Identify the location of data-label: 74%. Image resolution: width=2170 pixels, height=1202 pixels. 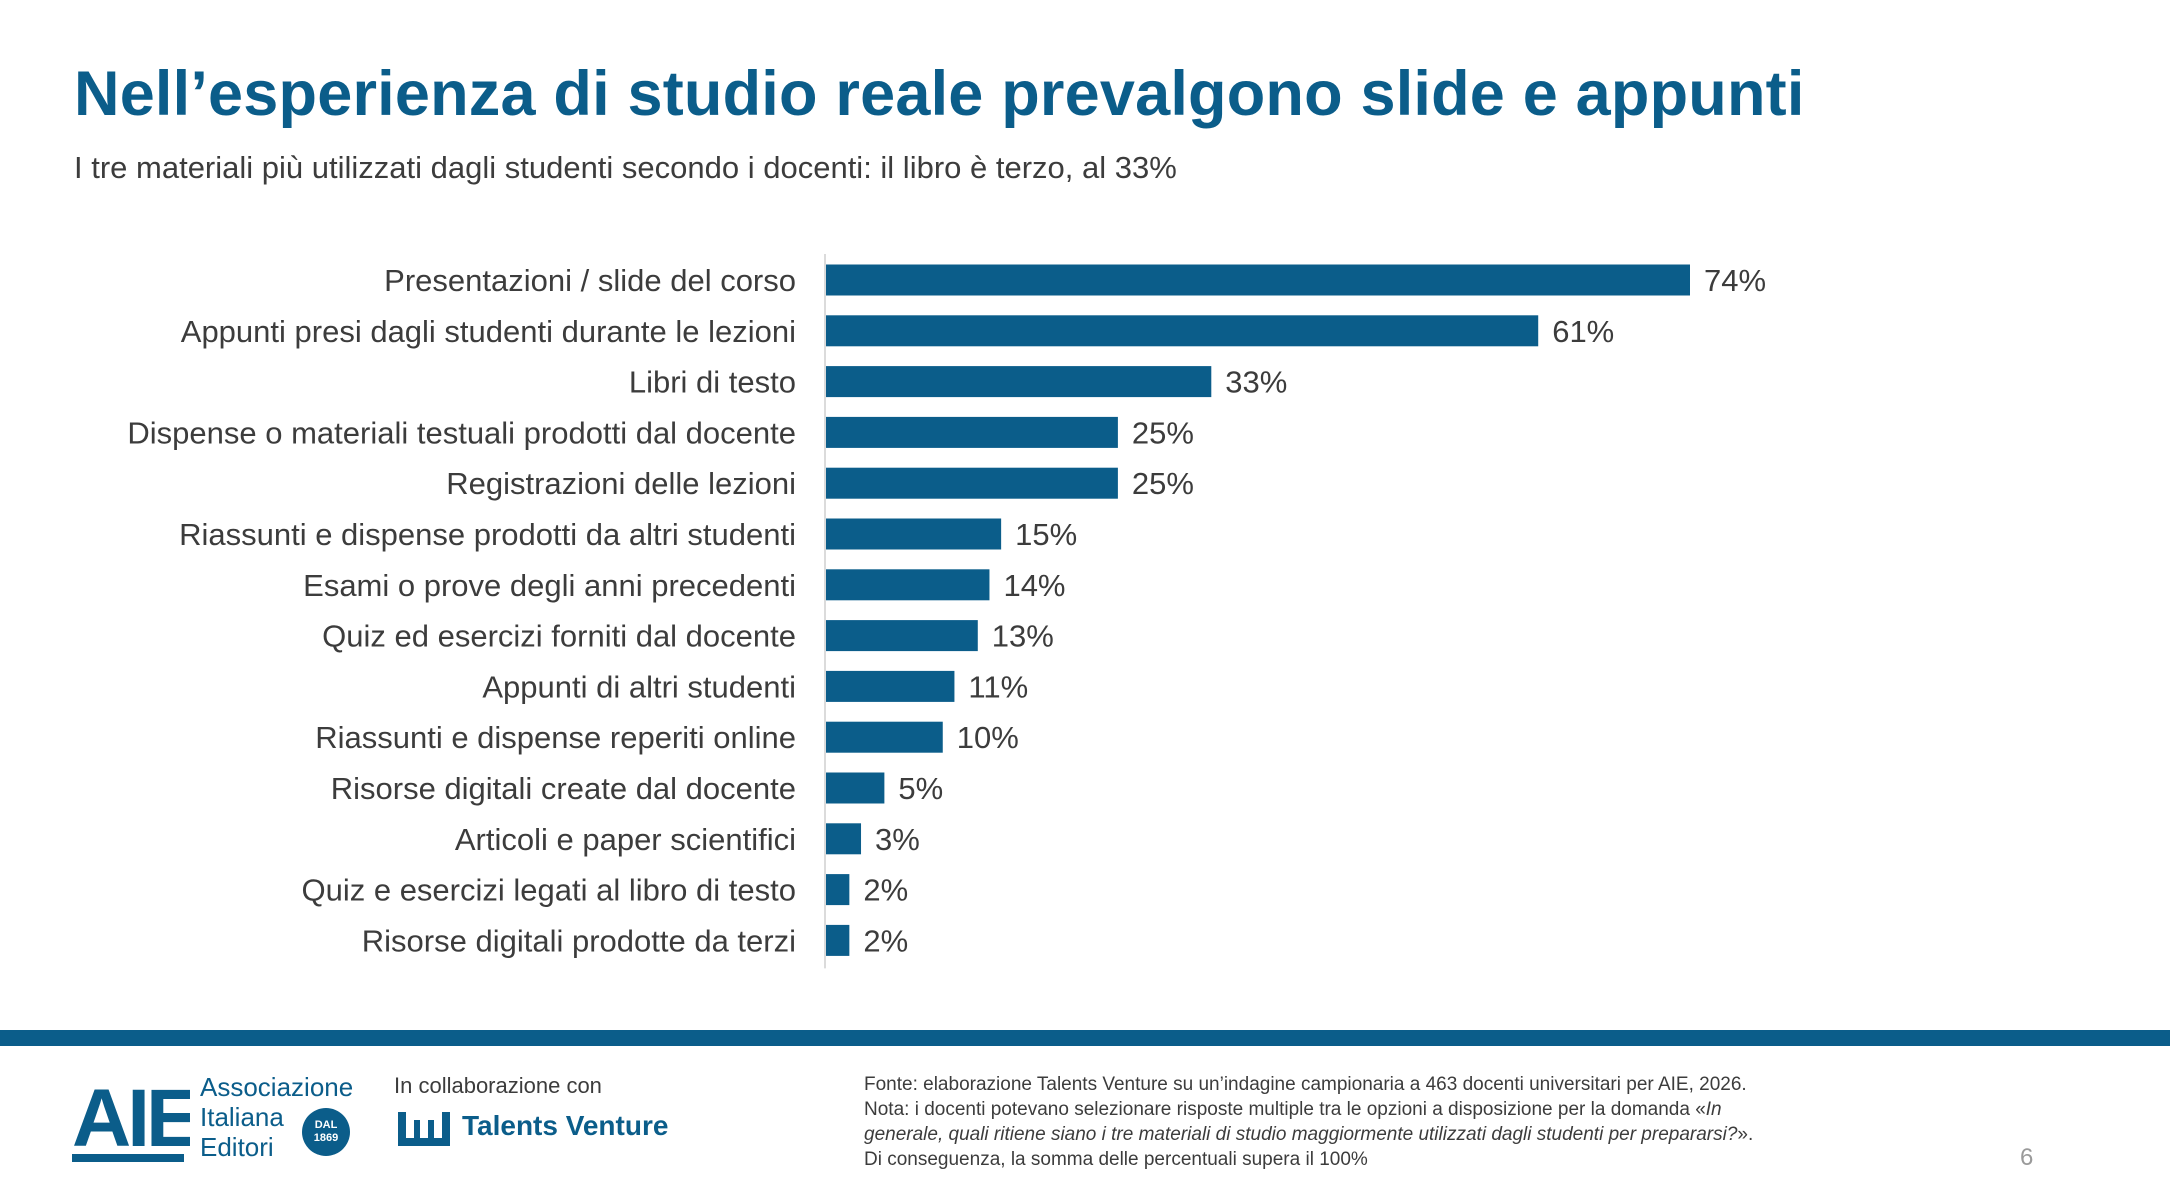
(1735, 280).